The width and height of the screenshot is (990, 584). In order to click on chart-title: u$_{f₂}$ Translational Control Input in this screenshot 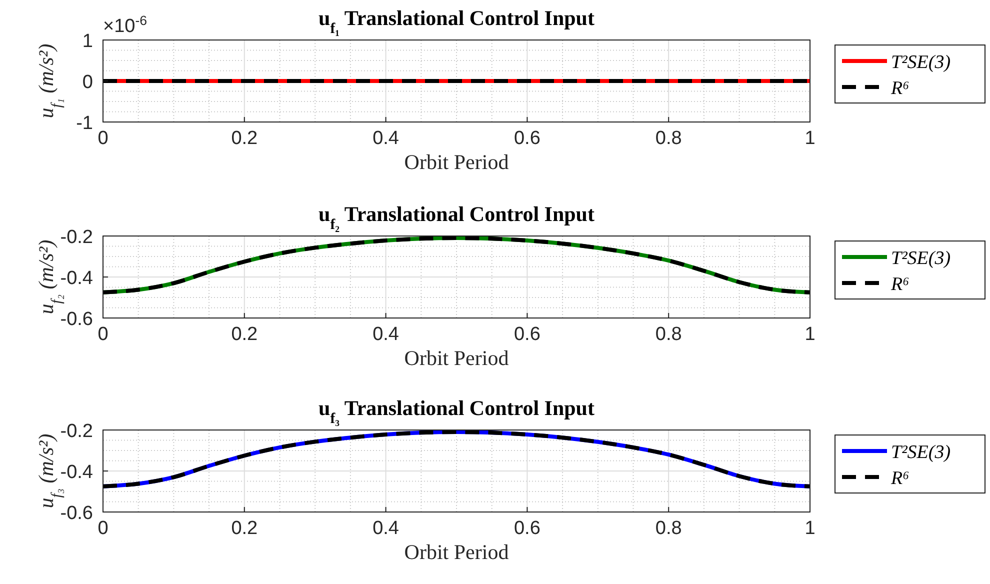, I will do `click(456, 217)`.